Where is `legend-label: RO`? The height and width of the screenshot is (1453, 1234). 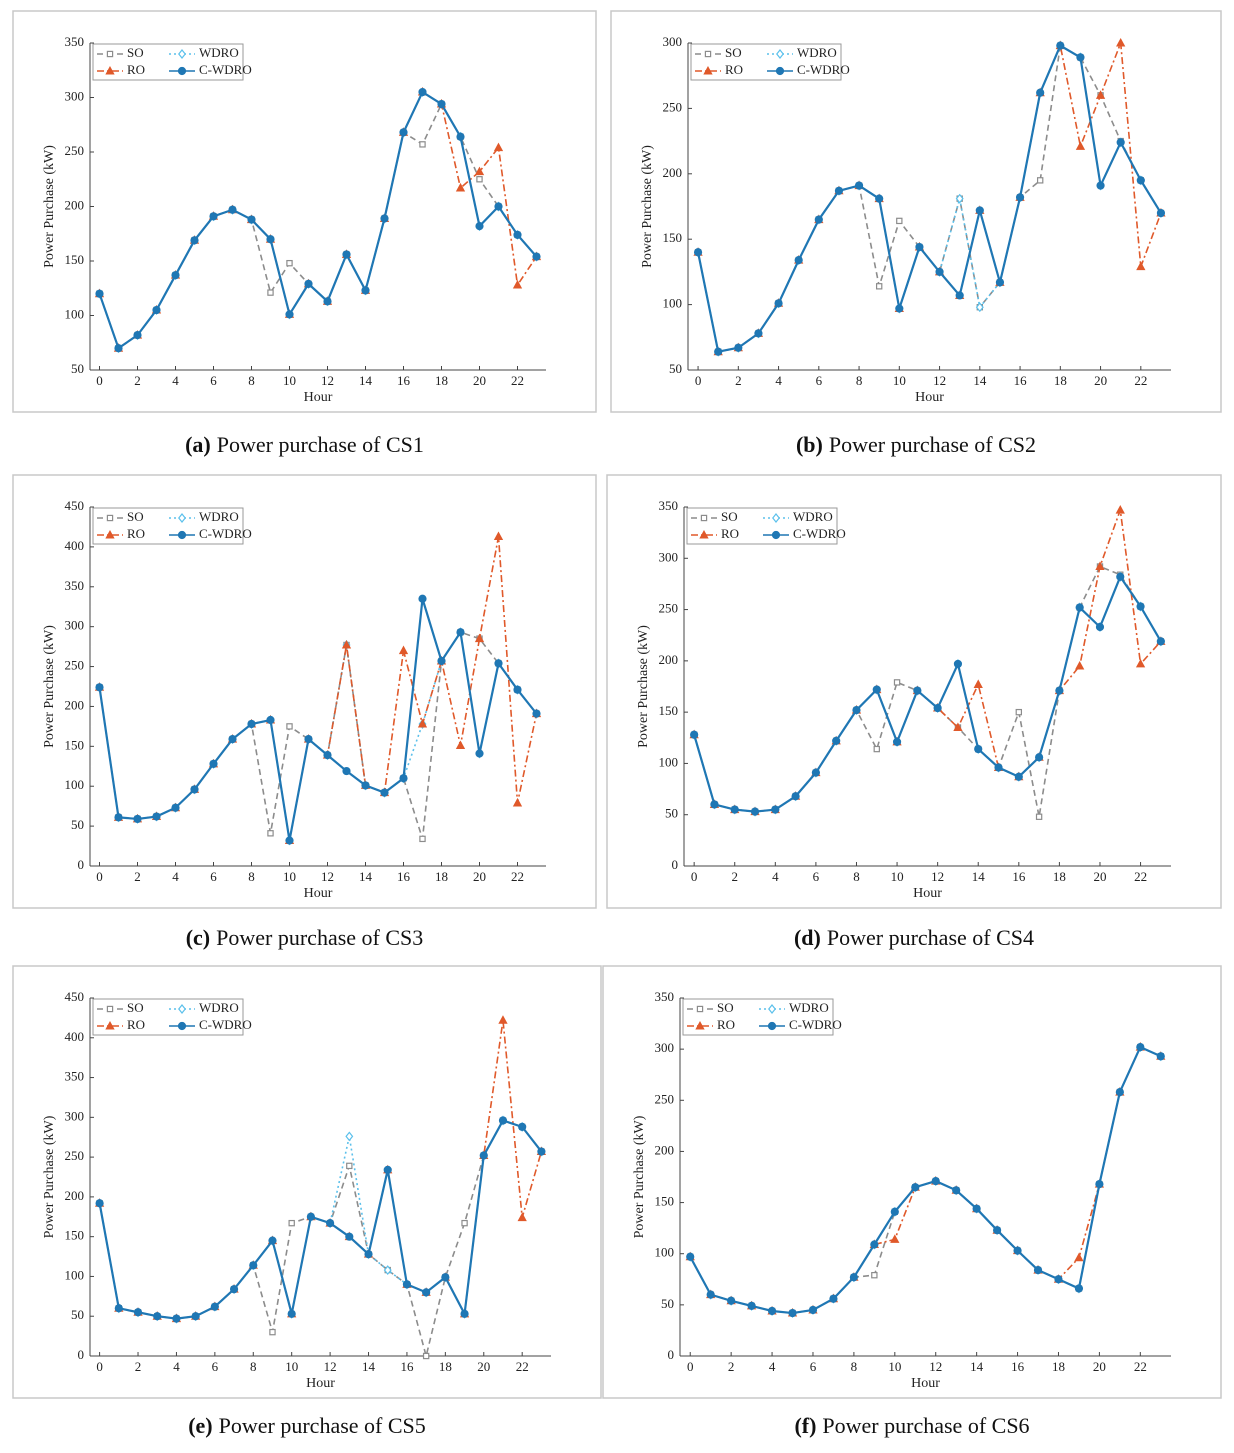
legend-label: RO is located at coordinates (734, 69).